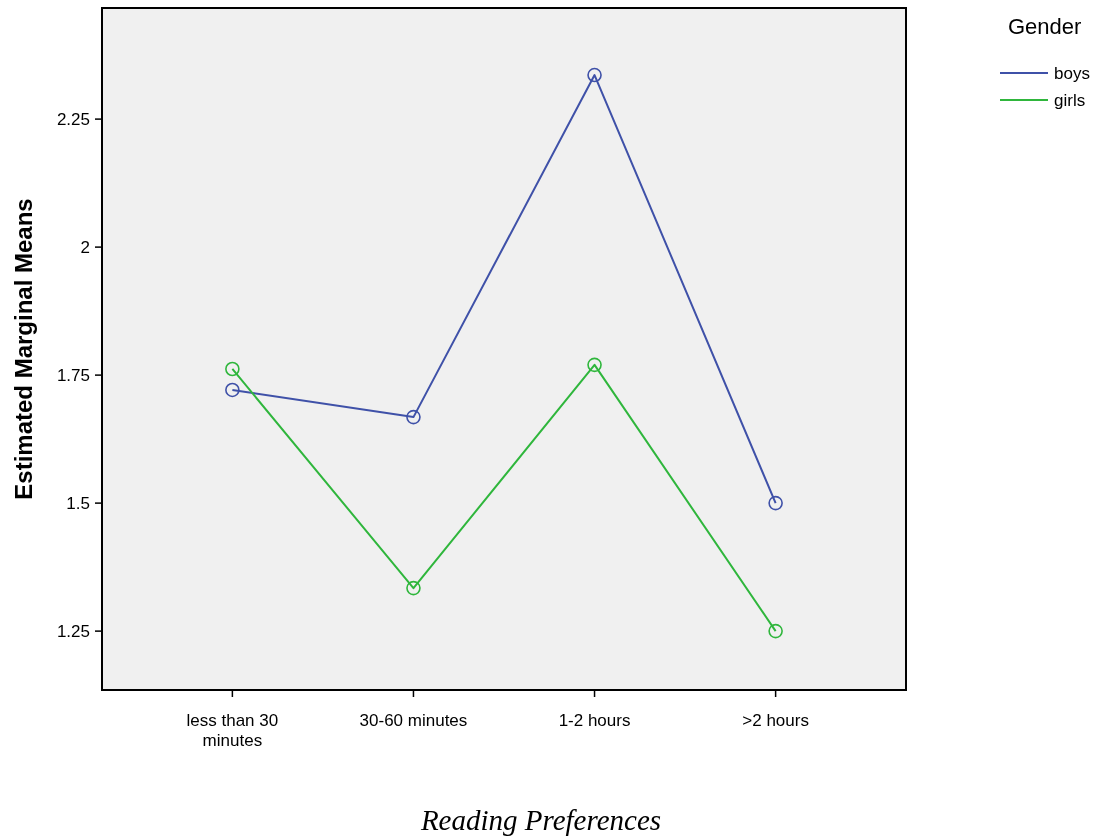 This screenshot has width=1106, height=838. What do you see at coordinates (1045, 26) in the screenshot?
I see `legend-title: Gender` at bounding box center [1045, 26].